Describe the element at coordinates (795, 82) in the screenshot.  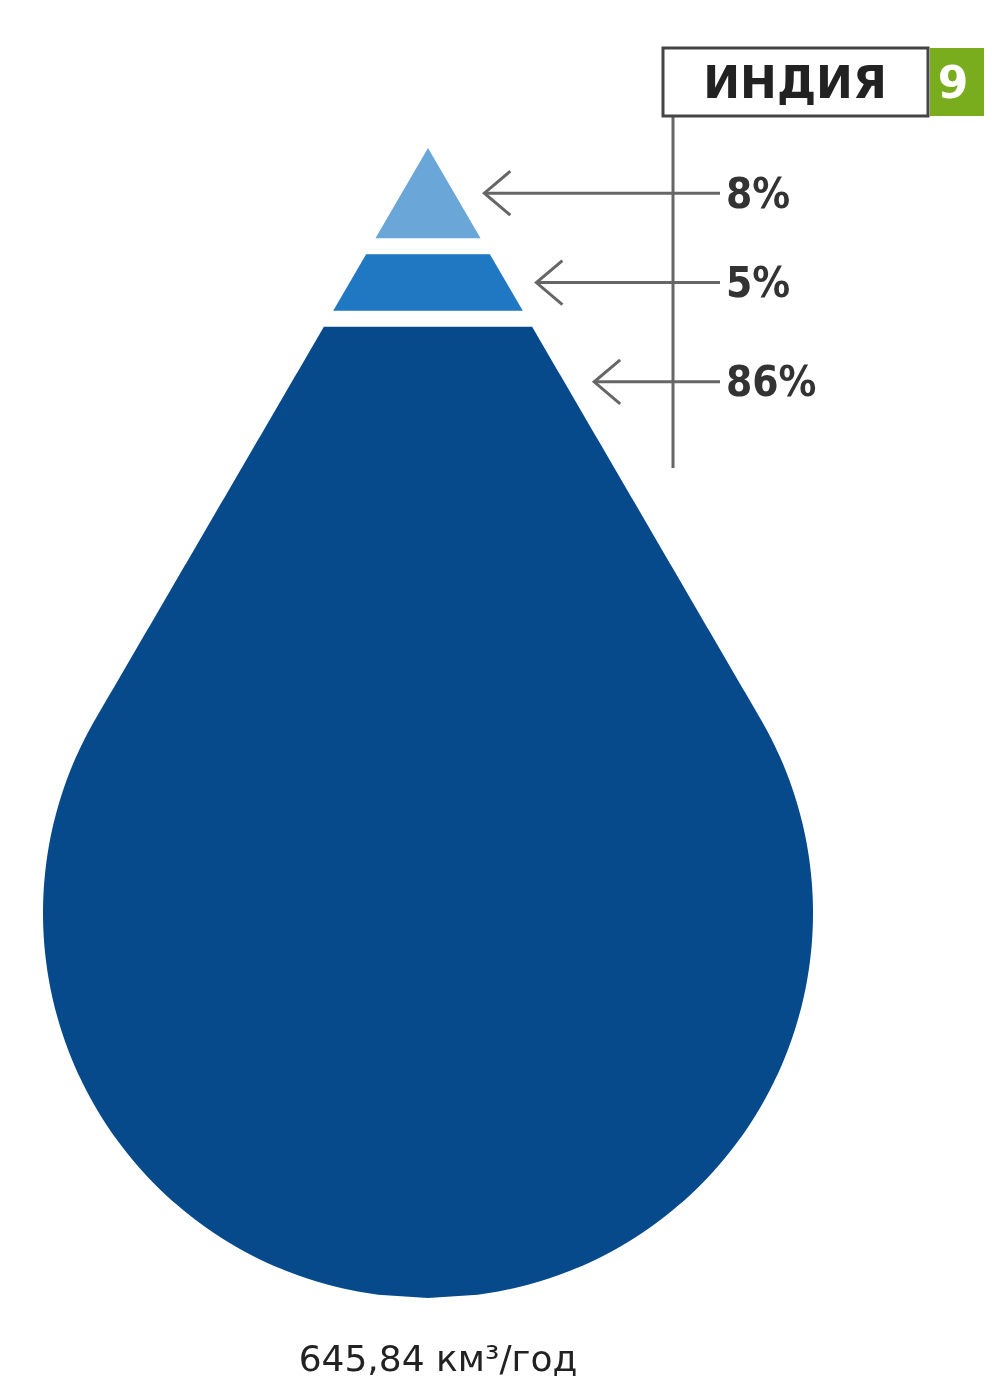
I see `text: ИНДИЯ` at that location.